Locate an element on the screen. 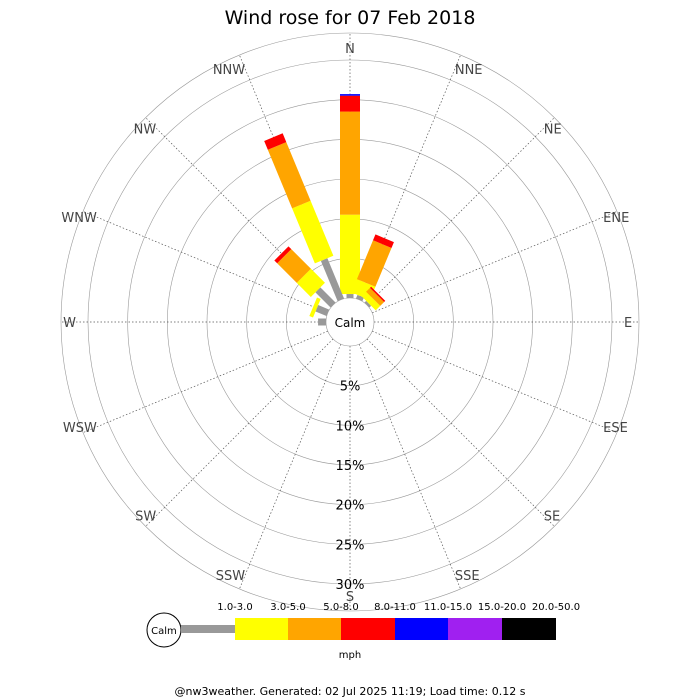 The image size is (700, 700). calm-circle-shape is located at coordinates (350, 322).